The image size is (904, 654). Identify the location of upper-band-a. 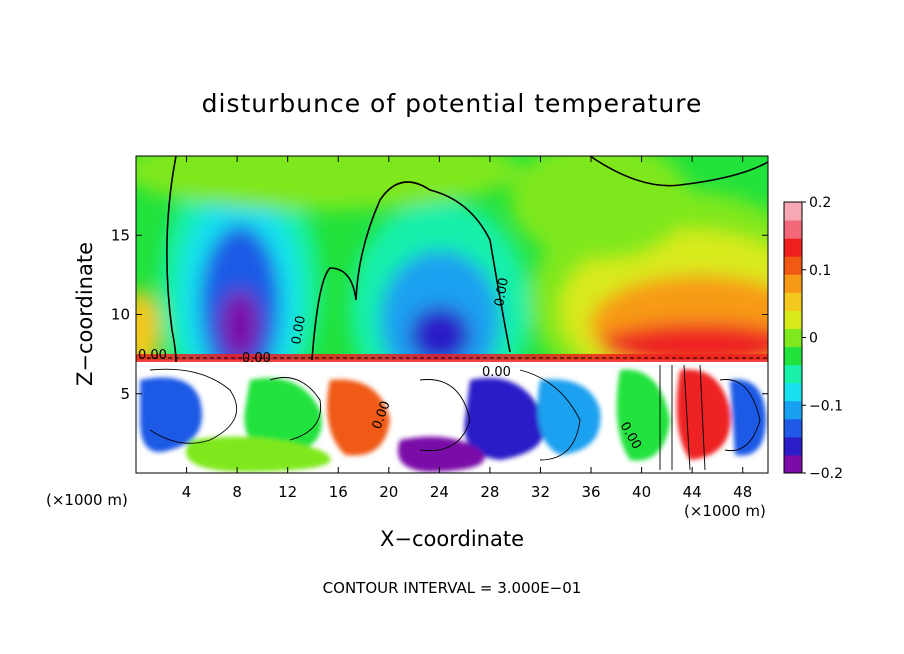
(328, 183).